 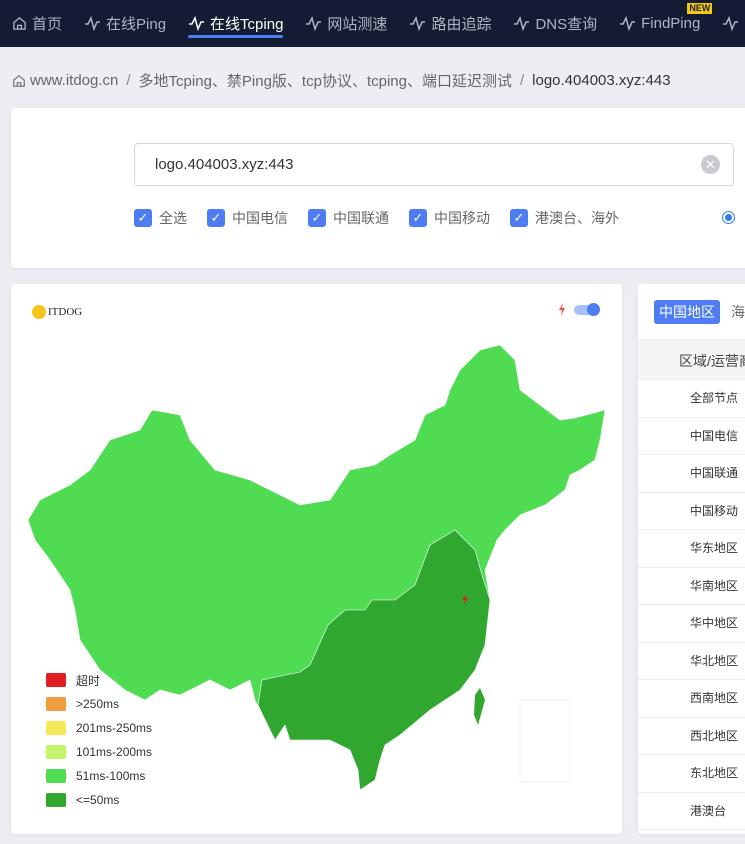 I want to click on tab-overseas: 海外, so click(x=738, y=312).